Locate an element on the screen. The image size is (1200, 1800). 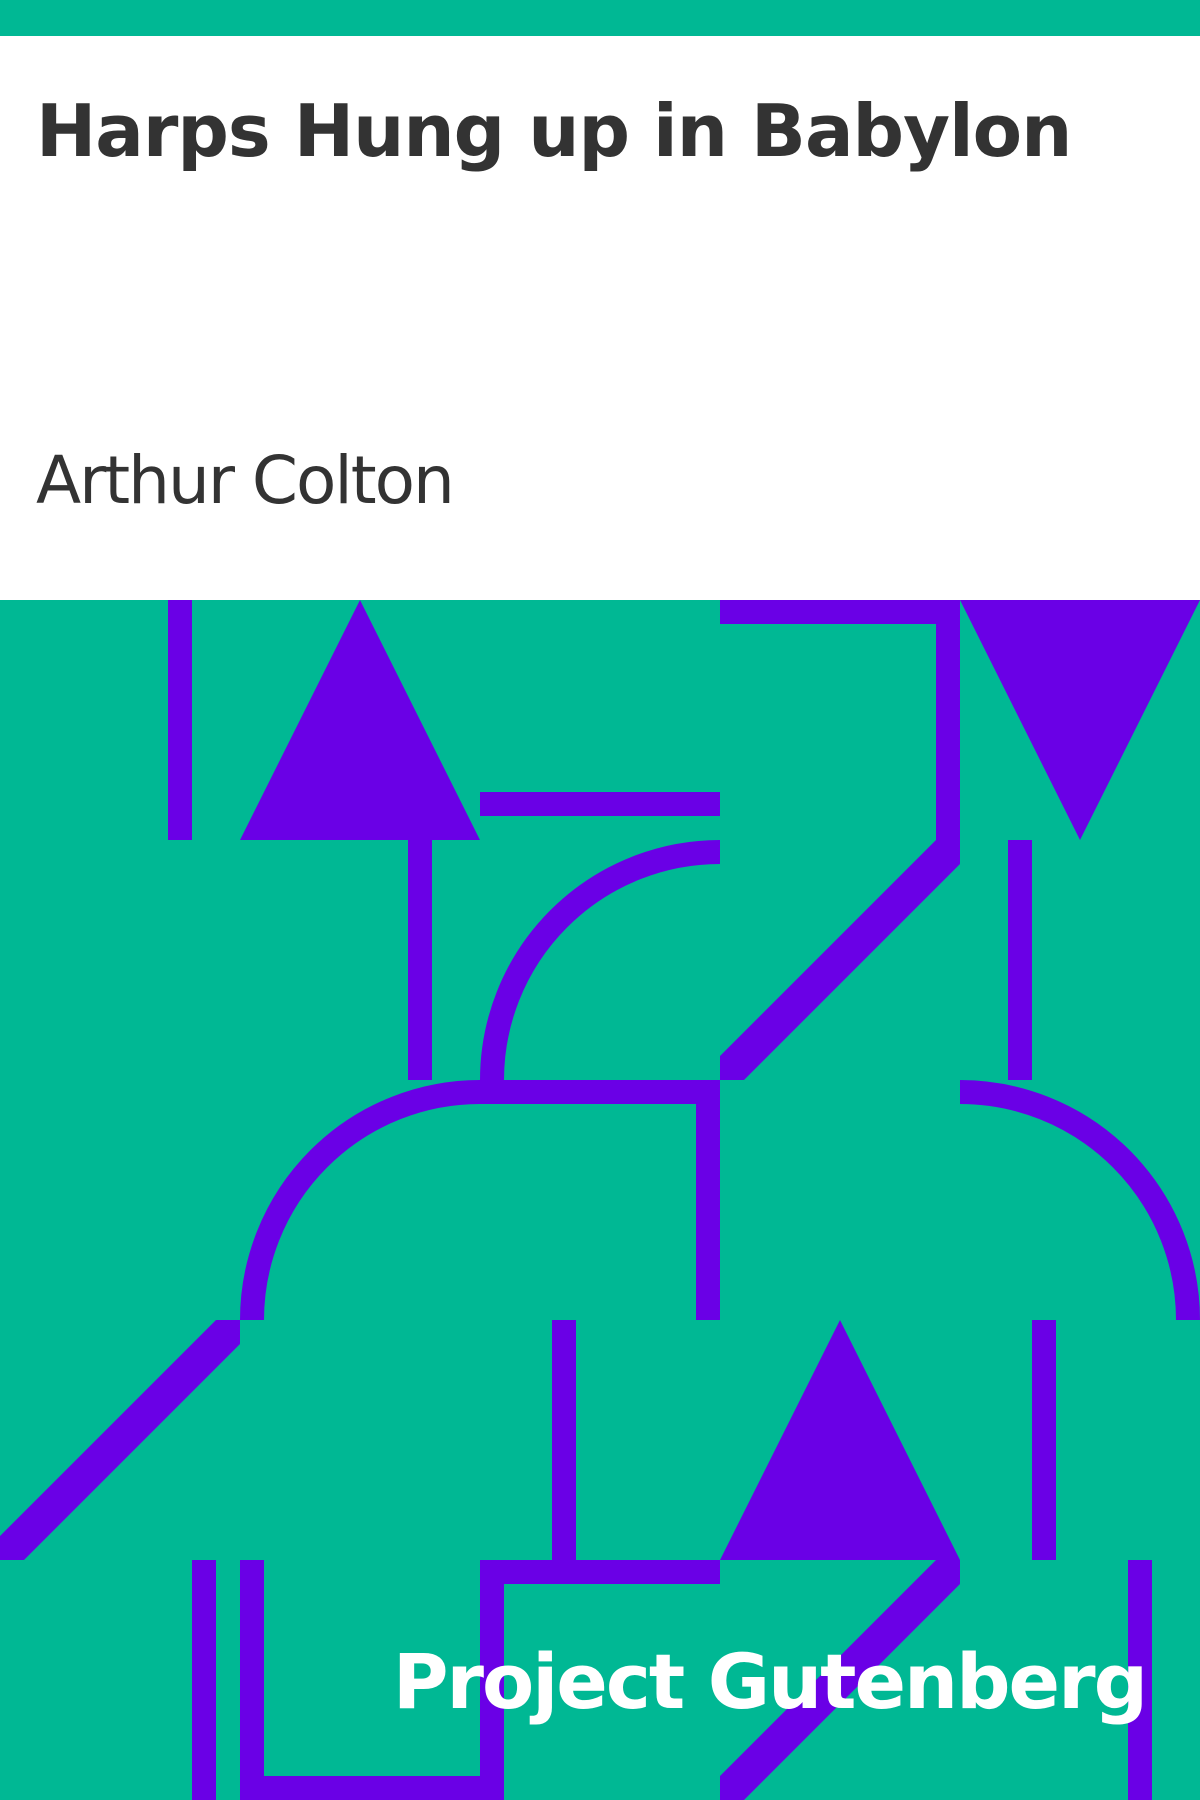
publisher-name: Project Gutenberg is located at coordinates (770, 1681).